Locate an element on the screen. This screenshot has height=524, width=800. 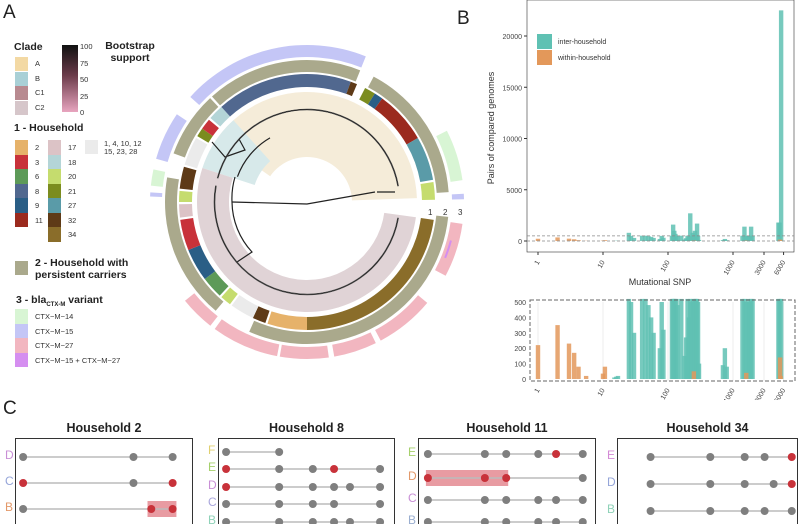
ring-number-label: 2 is located at coordinates (445, 212).